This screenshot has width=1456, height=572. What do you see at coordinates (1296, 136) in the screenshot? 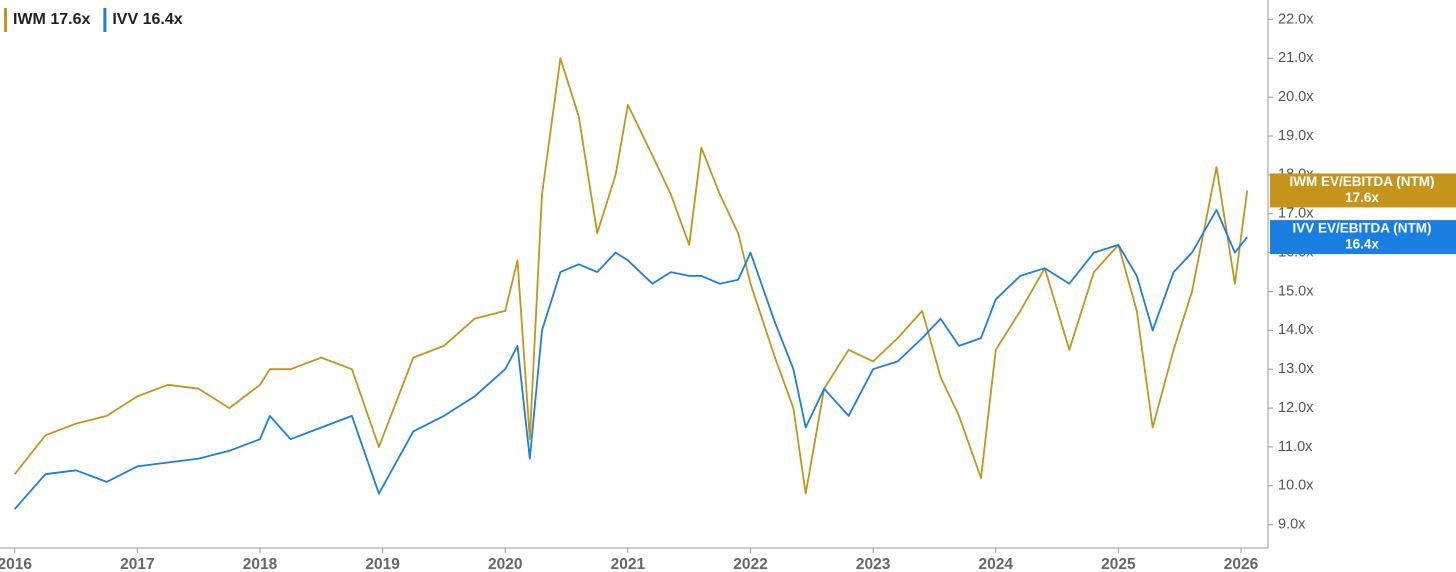
I see `y-tick-label: 19.0x` at bounding box center [1296, 136].